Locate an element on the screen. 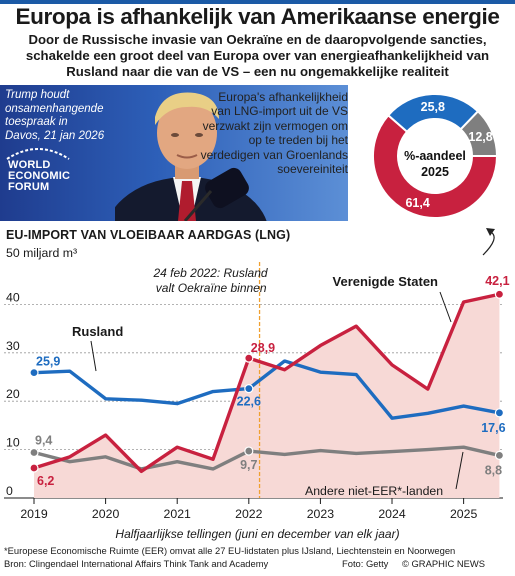  wef-logo: WORLD ECONOMIC FORUM is located at coordinates (43, 176).